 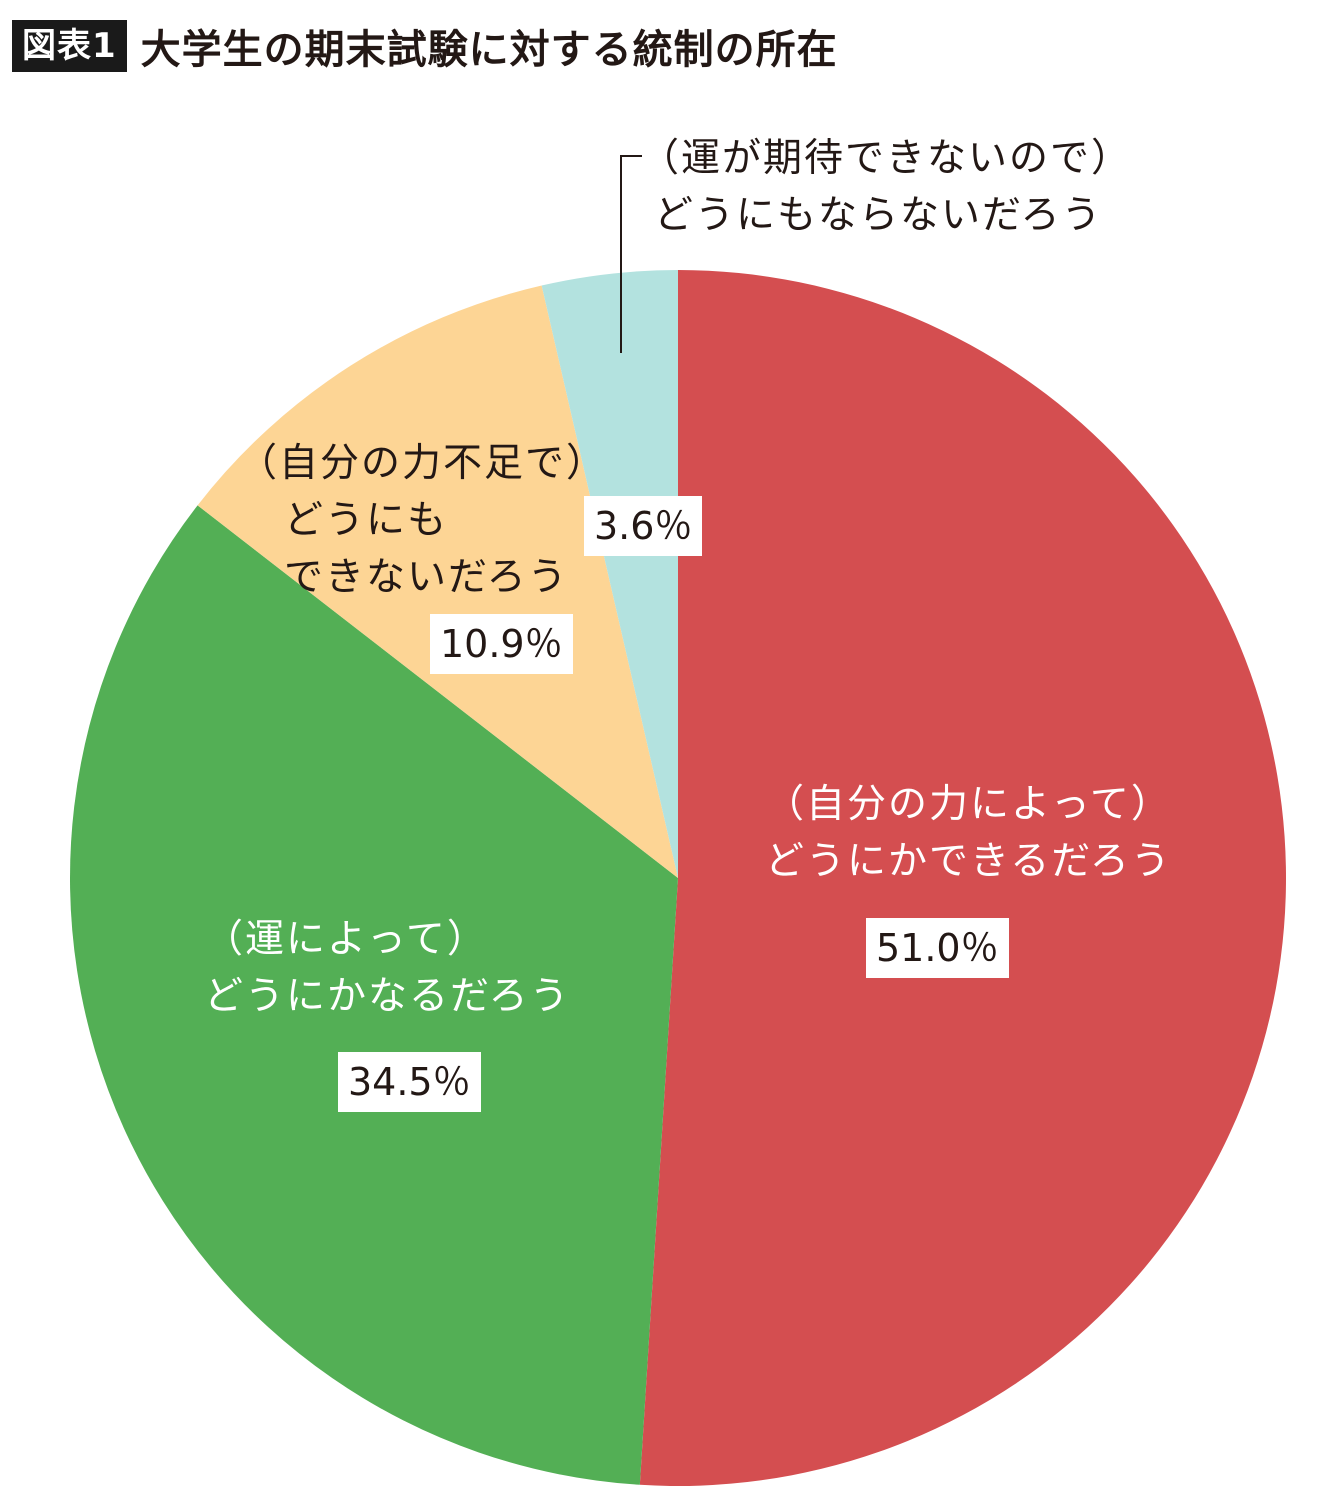 I want to click on slice-label-luck-can: （運によって） どうにかなるだろう, so click(x=387, y=968).